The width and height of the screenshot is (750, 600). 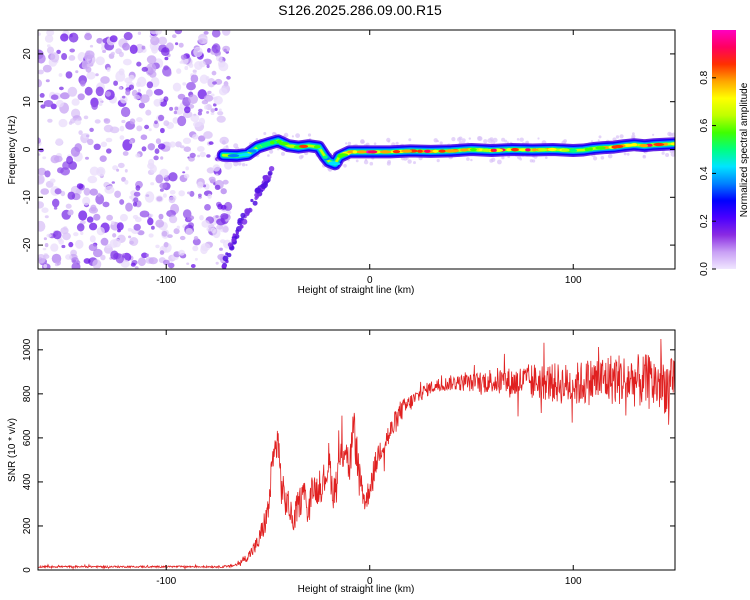 I want to click on figure-title: S126.2025.286.09.00.R15, so click(x=360, y=10).